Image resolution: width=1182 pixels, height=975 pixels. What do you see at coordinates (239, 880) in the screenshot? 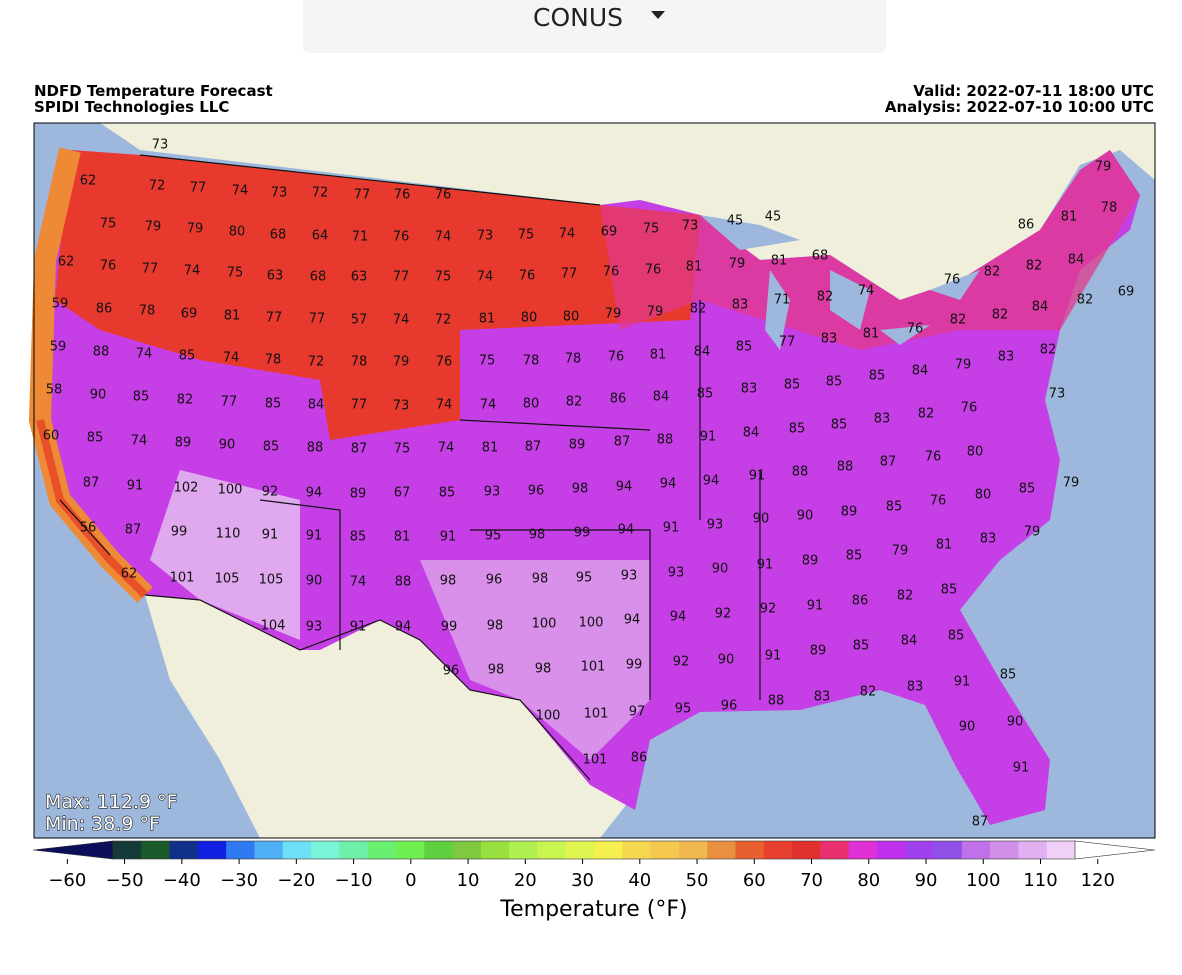
I see `colorbar-tick-label: −30` at bounding box center [239, 880].